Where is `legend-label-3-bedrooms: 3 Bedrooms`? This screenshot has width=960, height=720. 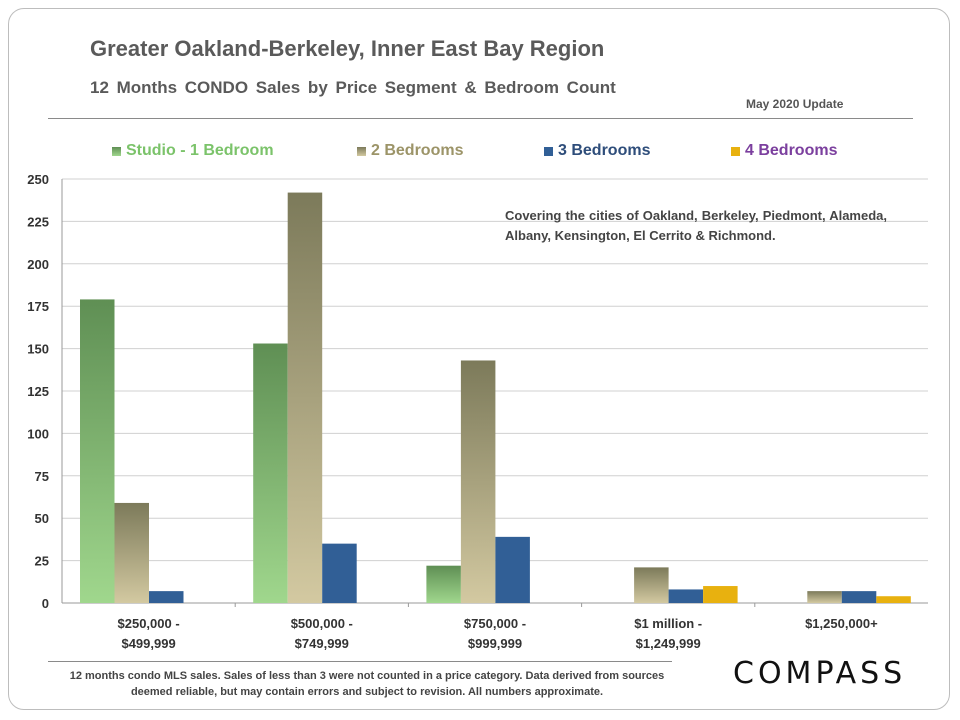 legend-label-3-bedrooms: 3 Bedrooms is located at coordinates (604, 150).